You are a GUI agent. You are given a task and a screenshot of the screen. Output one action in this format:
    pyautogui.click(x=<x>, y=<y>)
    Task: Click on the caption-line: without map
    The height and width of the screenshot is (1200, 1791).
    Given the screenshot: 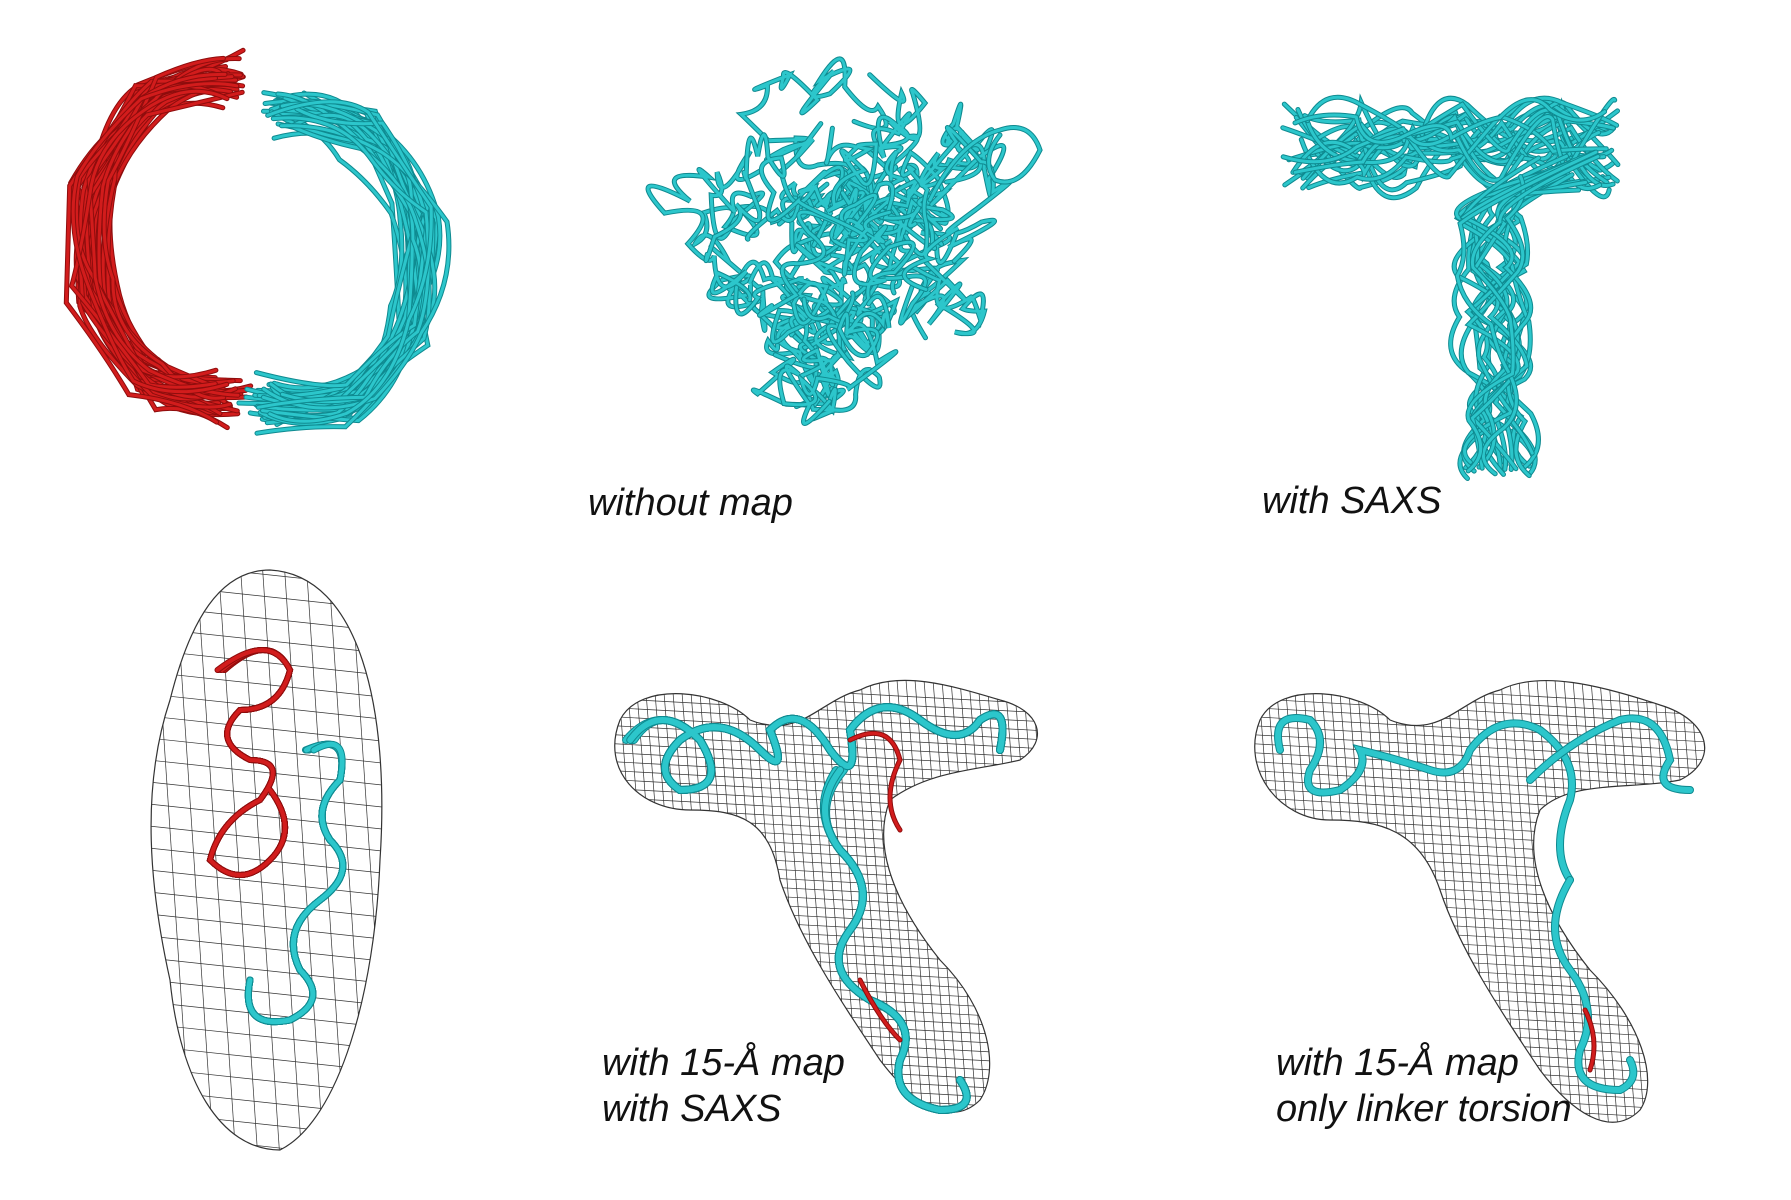 What is the action you would take?
    pyautogui.click(x=690, y=503)
    